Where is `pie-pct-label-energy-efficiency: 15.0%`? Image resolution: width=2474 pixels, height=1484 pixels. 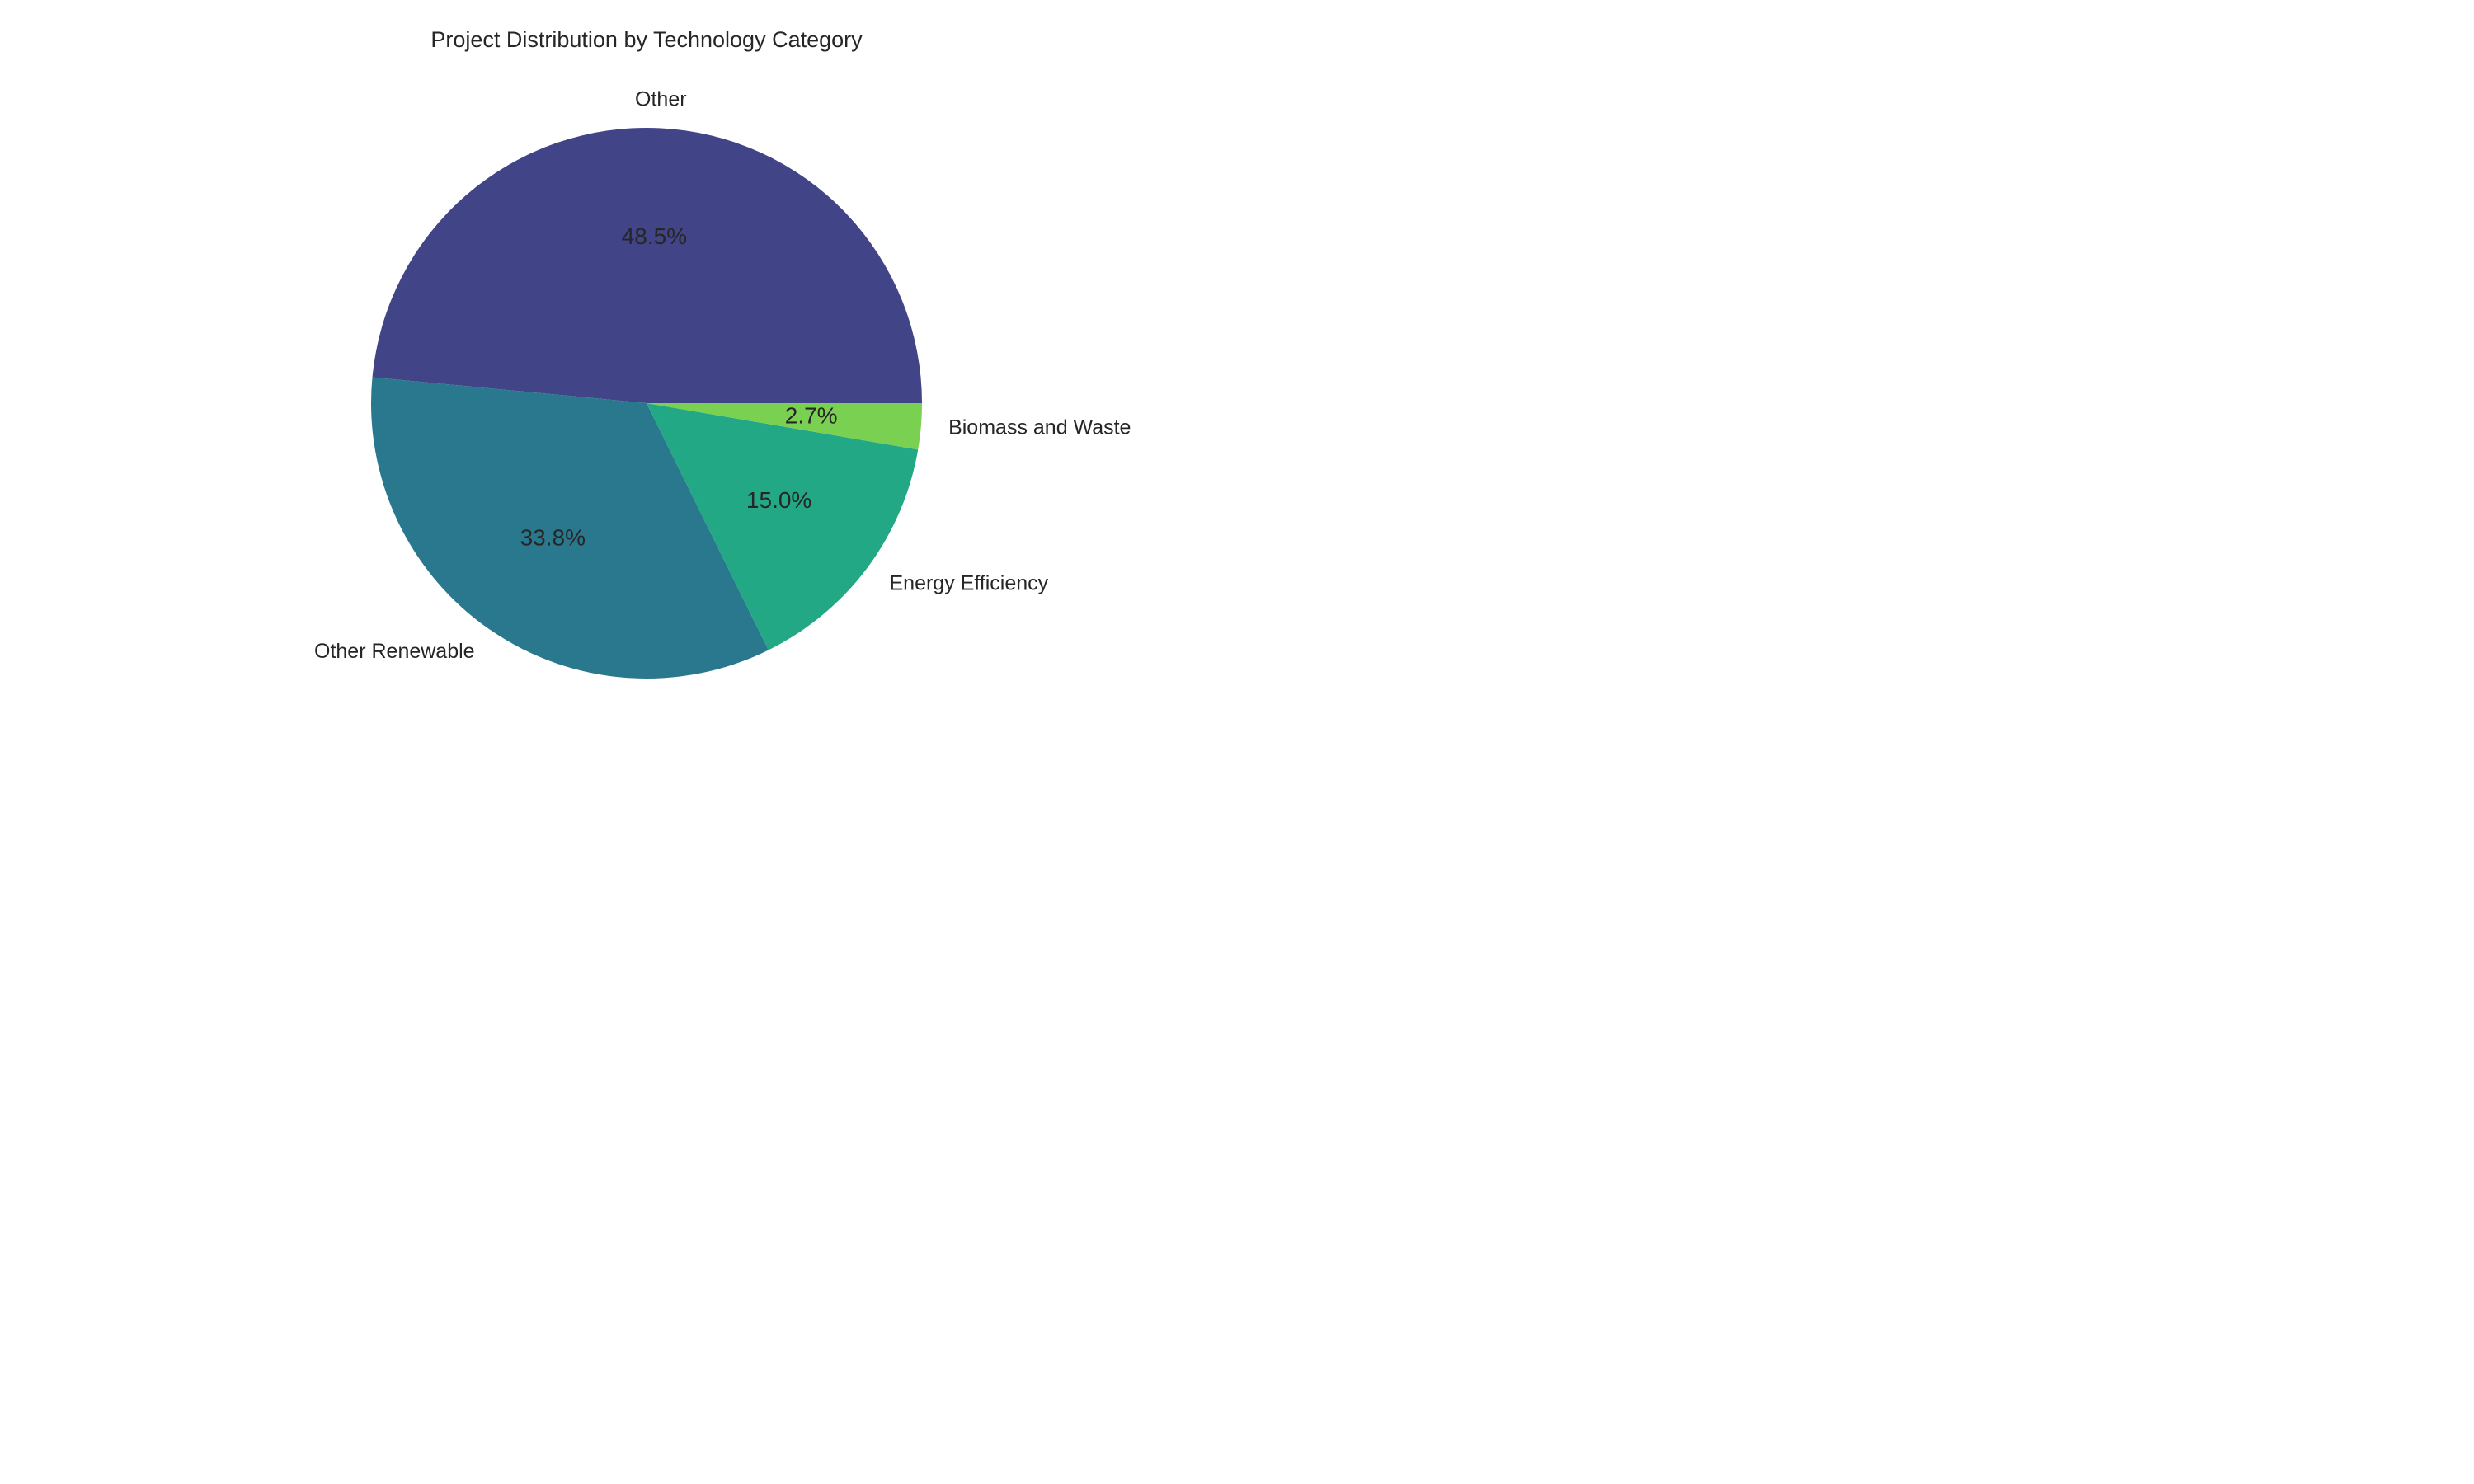
pie-pct-label-energy-efficiency: 15.0% is located at coordinates (778, 500).